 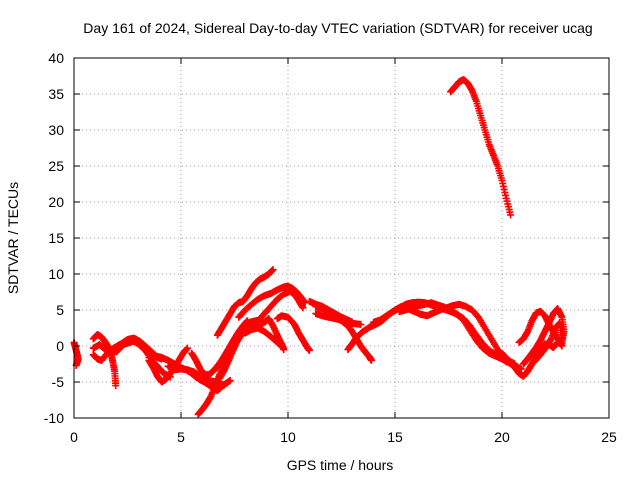 I want to click on series-t1, so click(x=76, y=353).